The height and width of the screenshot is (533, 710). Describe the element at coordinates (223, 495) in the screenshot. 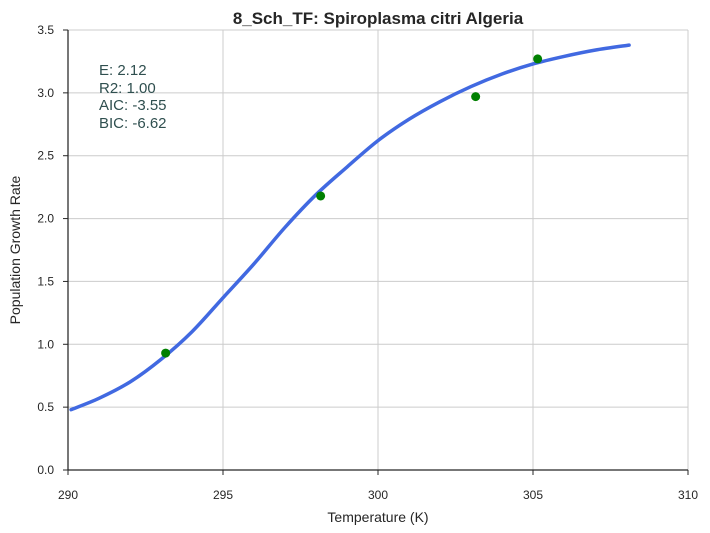

I see `x-tick-label: 295` at that location.